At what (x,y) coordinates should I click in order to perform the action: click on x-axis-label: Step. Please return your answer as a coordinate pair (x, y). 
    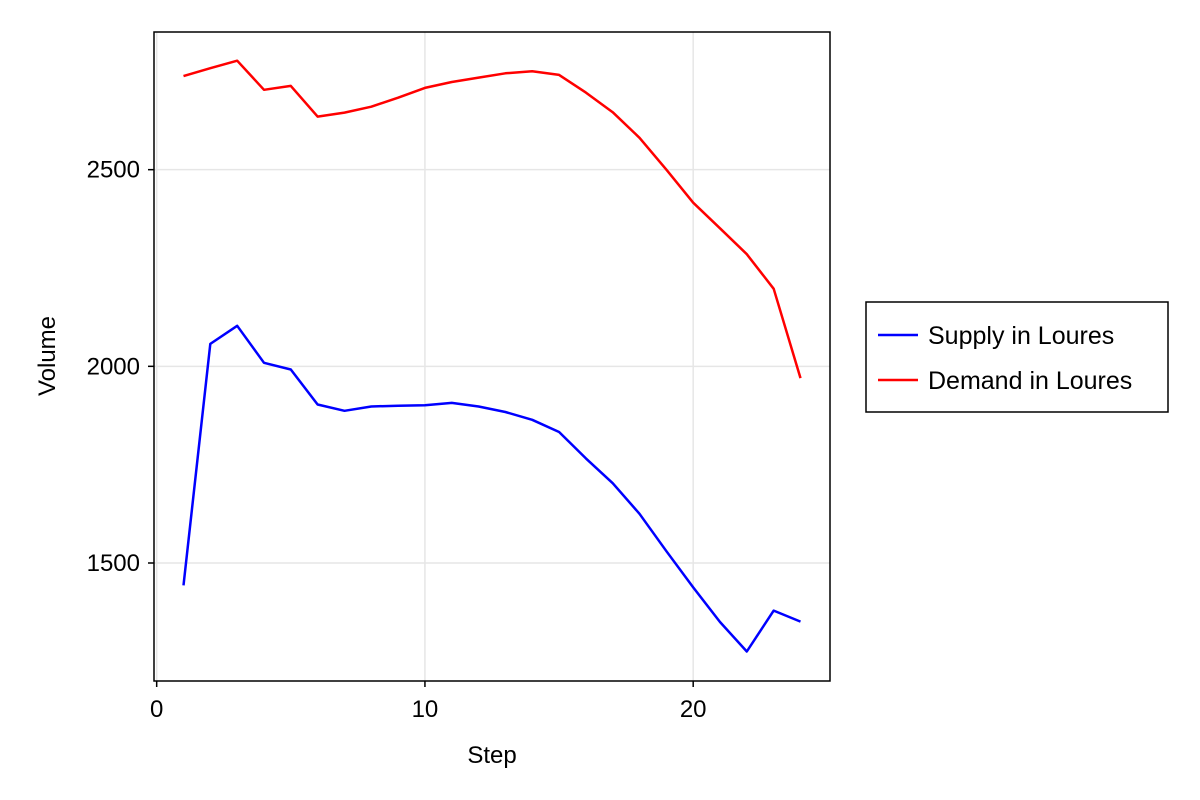
    Looking at the image, I should click on (491, 755).